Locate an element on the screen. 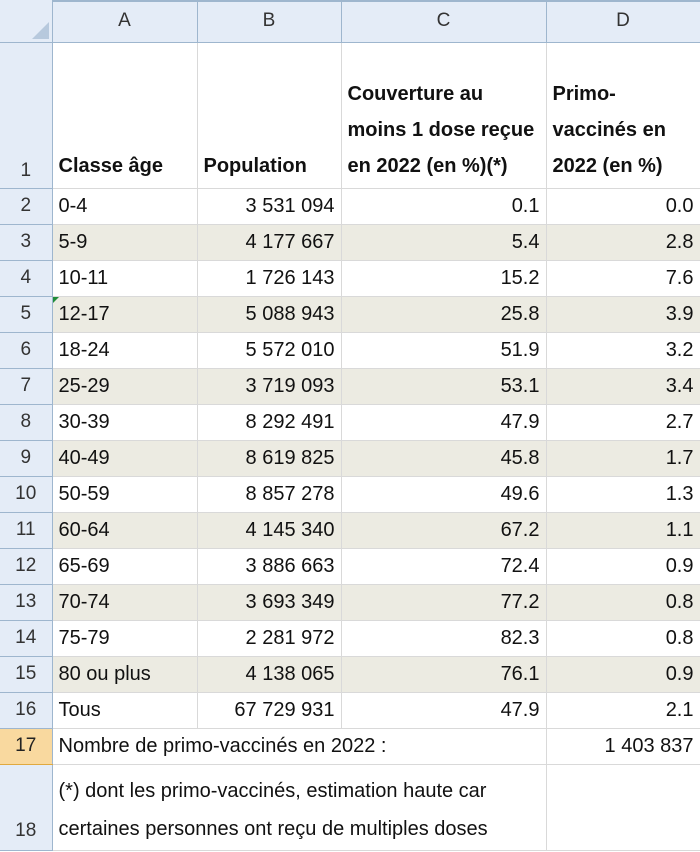 This screenshot has width=700, height=852. table-row: 5 12-17 5 088 943 25.8 3.9 is located at coordinates (350, 314).